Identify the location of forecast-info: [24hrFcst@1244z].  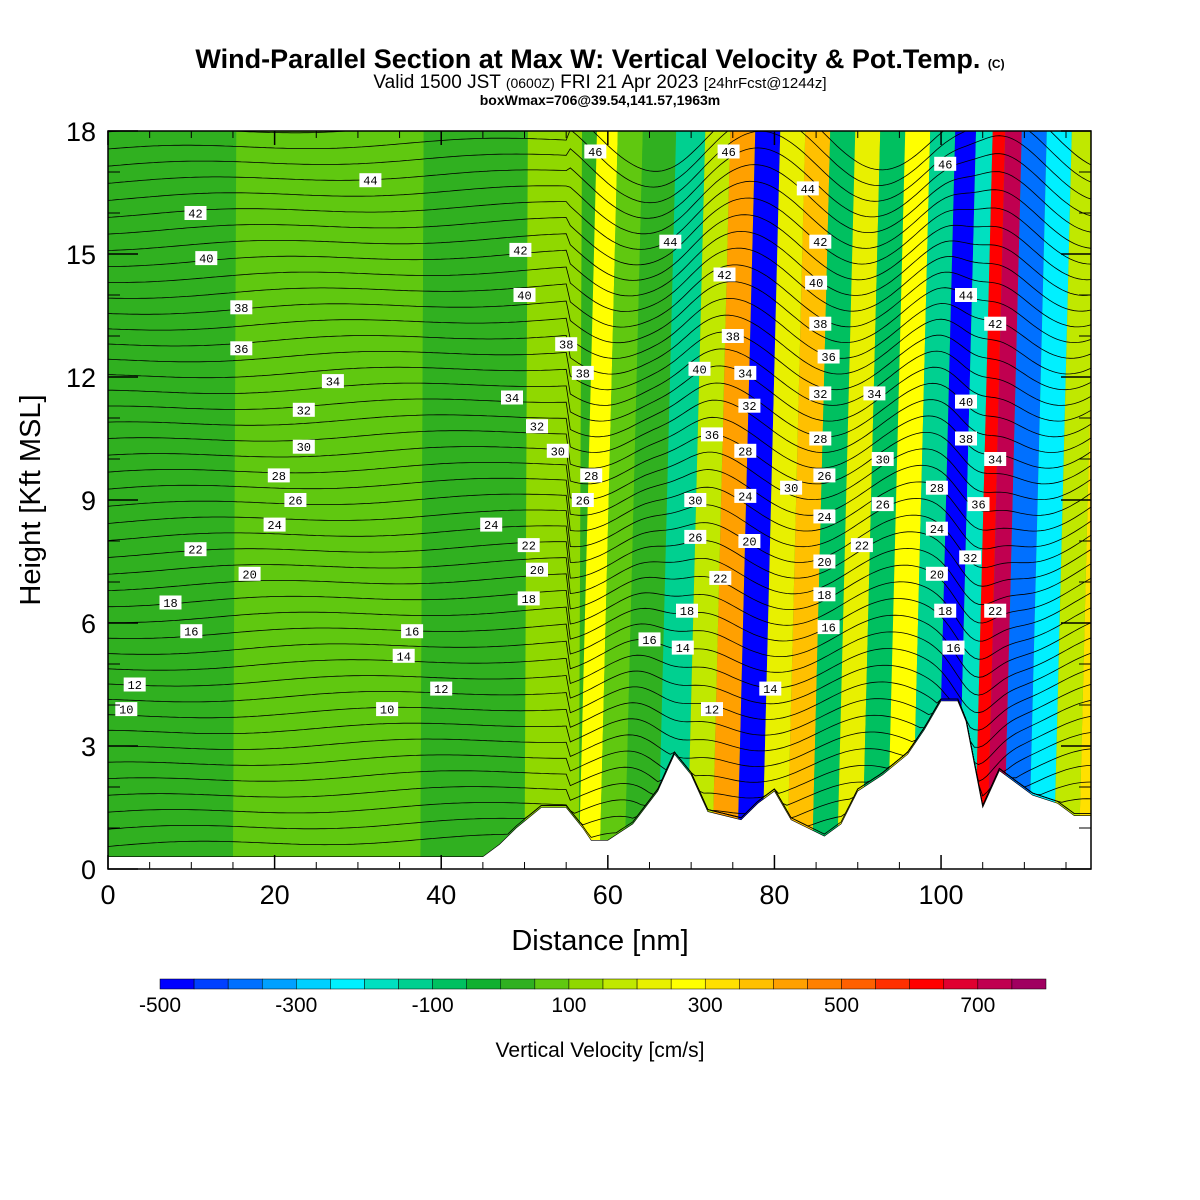
(765, 83).